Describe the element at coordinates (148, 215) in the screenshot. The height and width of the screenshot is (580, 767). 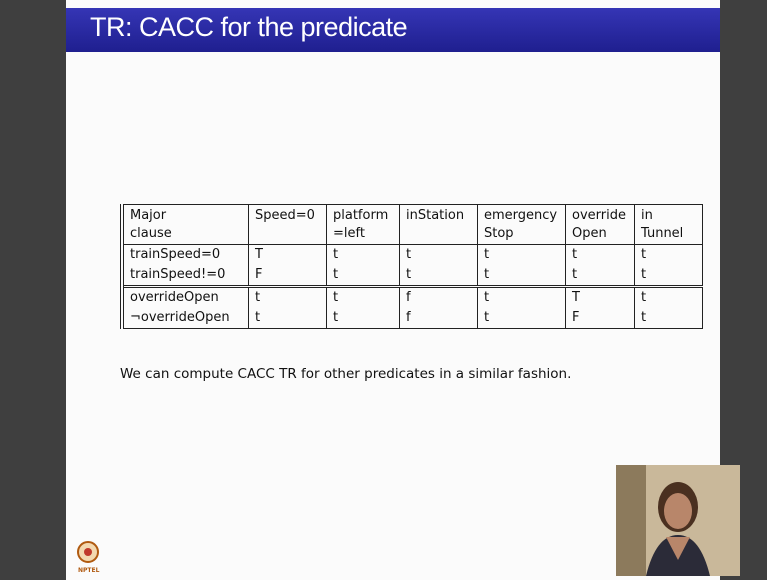
I see `header-line: Major` at that location.